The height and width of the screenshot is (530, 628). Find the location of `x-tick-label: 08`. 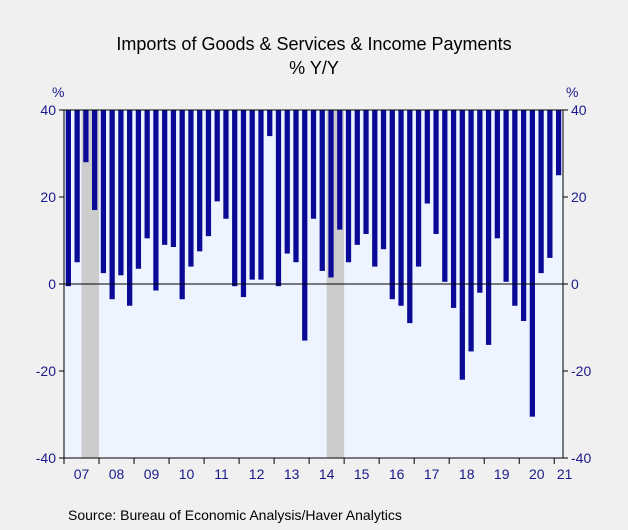

x-tick-label: 08 is located at coordinates (117, 474).